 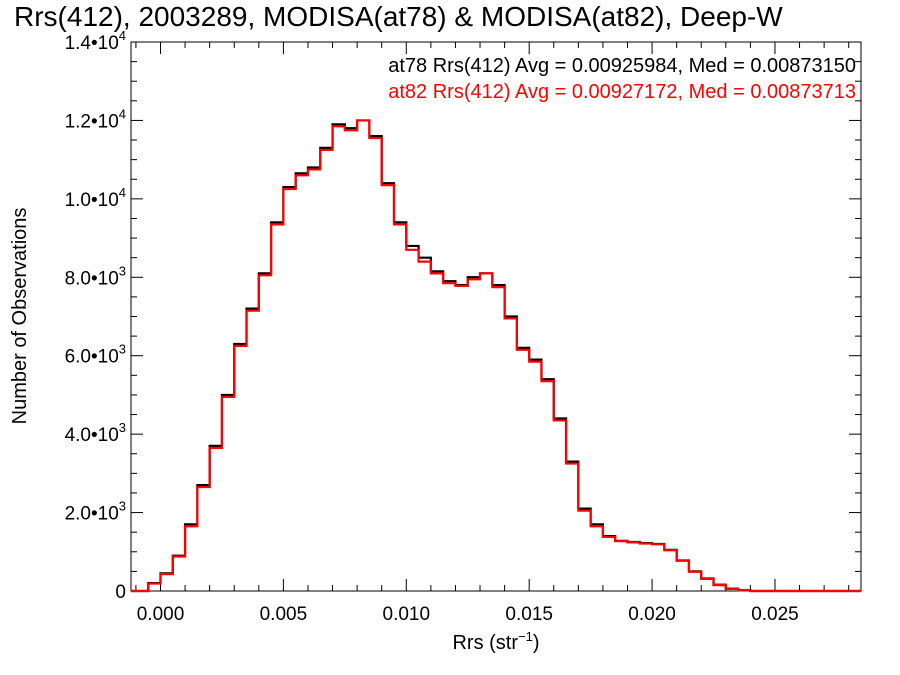 I want to click on x-tick-label: 0.000, so click(x=161, y=614).